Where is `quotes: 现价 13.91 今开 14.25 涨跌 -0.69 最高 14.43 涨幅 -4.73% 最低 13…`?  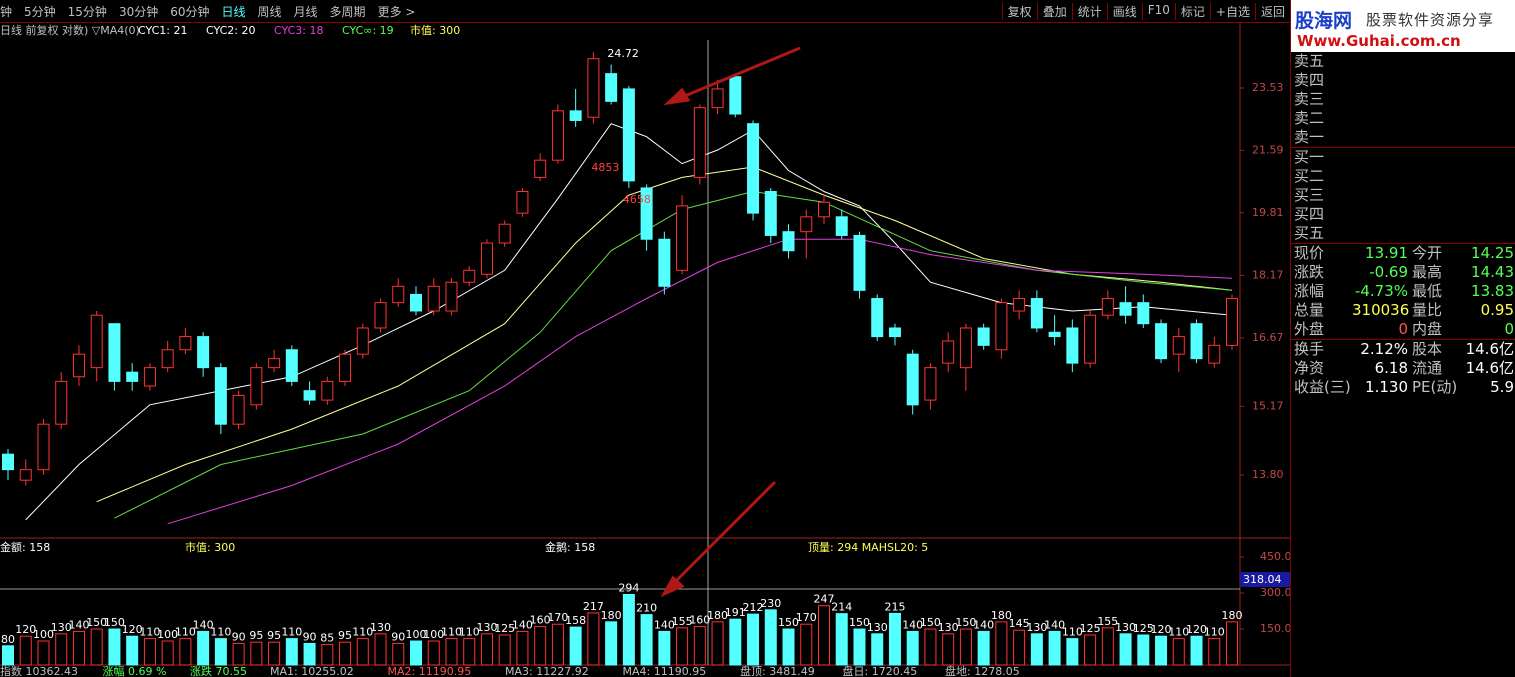
quotes: 现价 13.91 今开 14.25 涨跌 -0.69 最高 14.43 涨幅 -4.73% 最低 13… is located at coordinates (1403, 291).